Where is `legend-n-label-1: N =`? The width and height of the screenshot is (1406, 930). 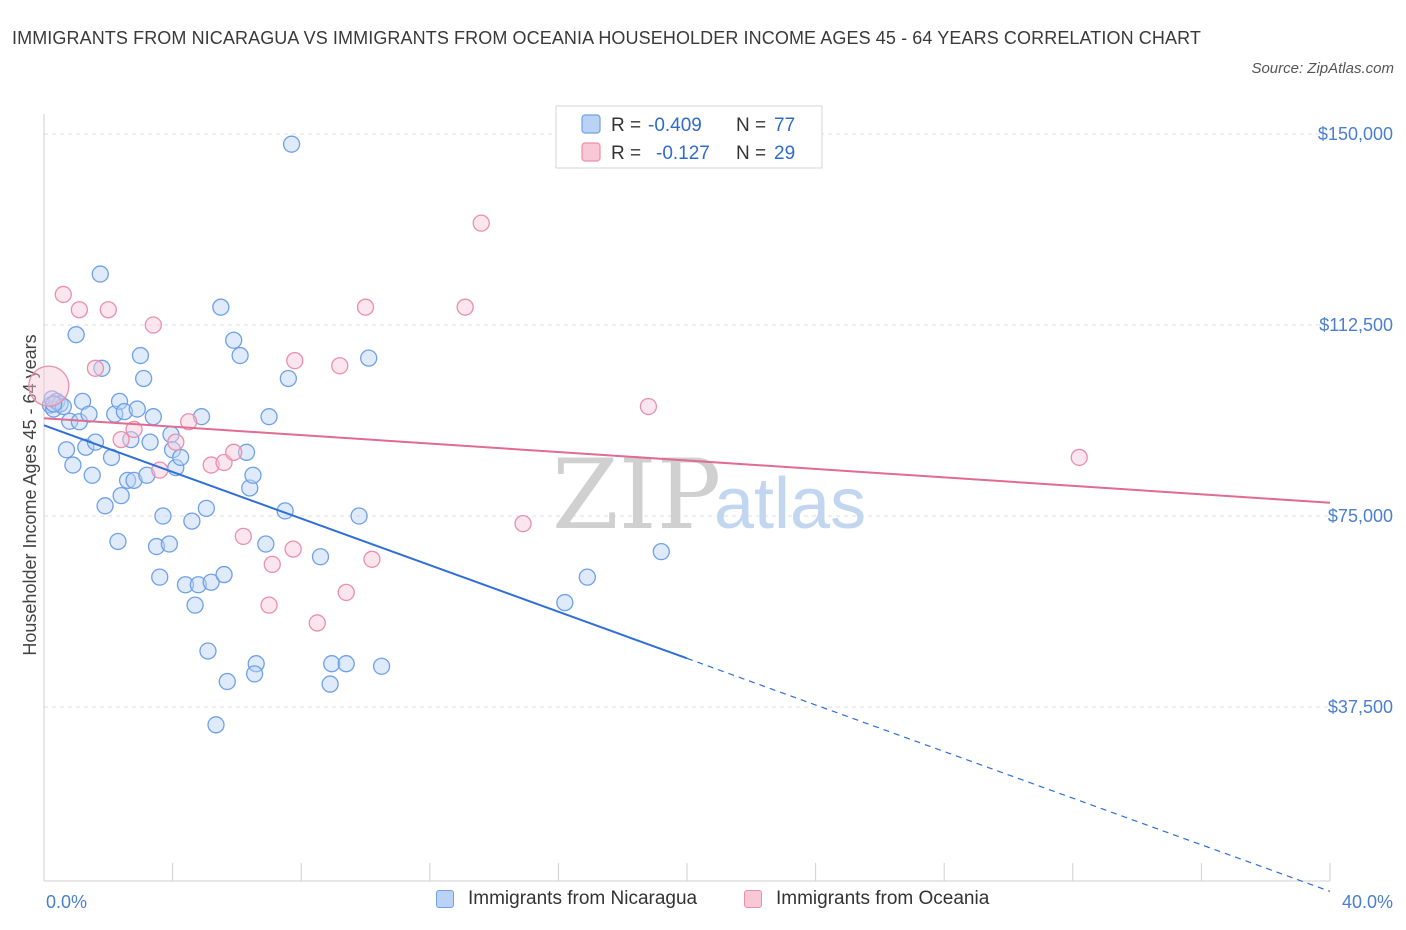
legend-n-label-1: N = is located at coordinates (751, 125).